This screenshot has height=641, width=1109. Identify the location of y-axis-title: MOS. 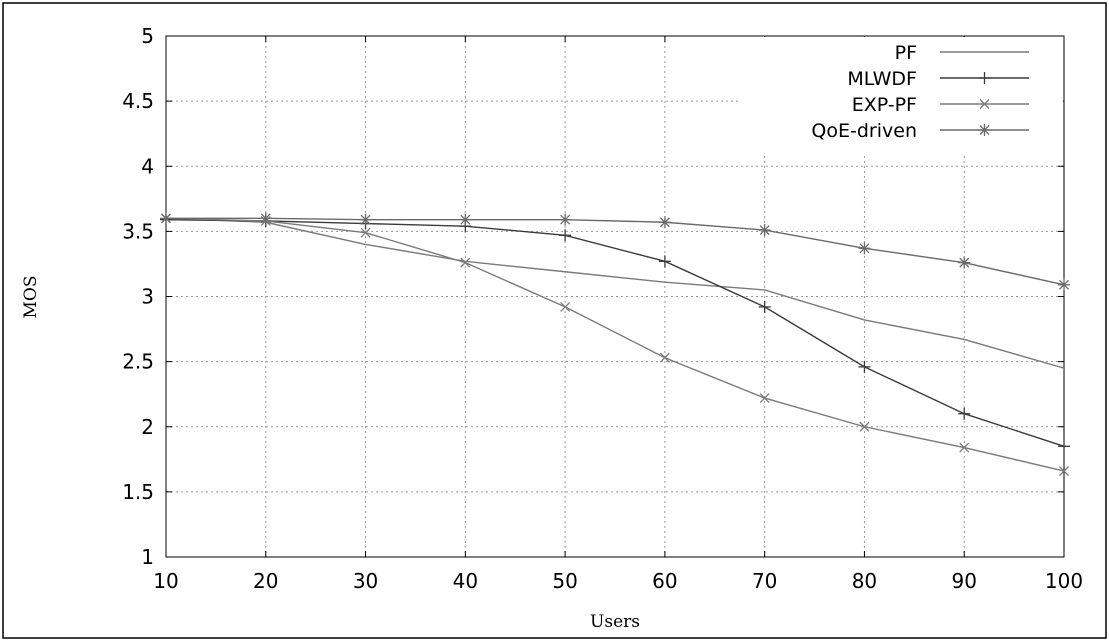
(31, 297).